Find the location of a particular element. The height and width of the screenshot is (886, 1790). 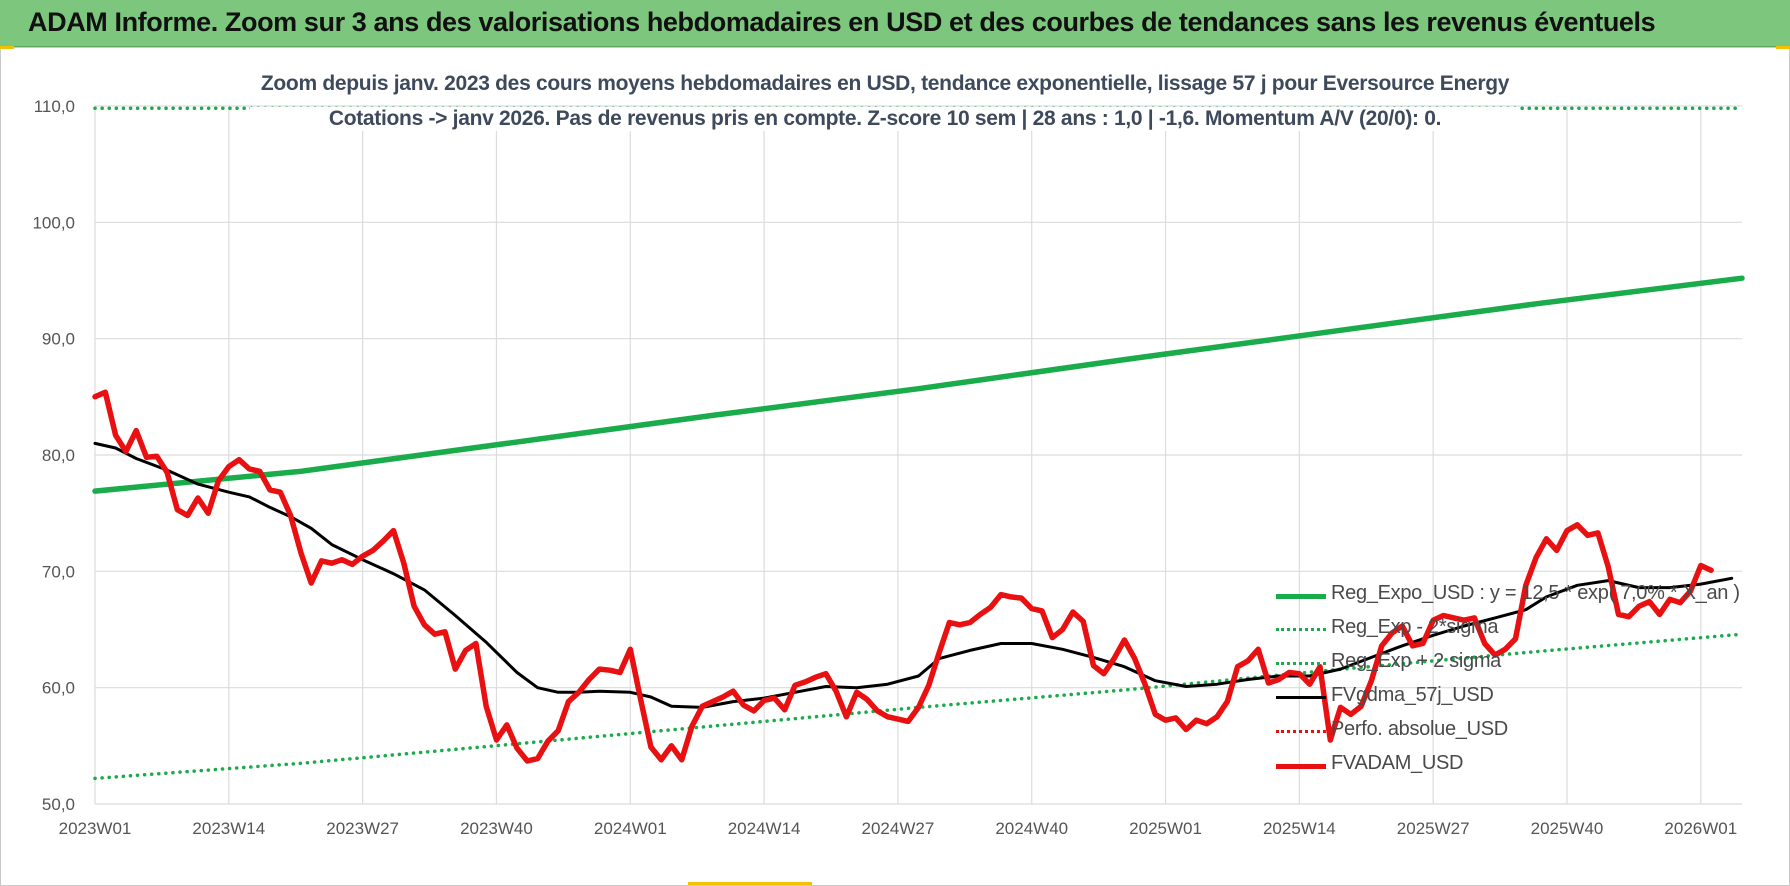

y-tick-label: 90,0 is located at coordinates (58, 339).